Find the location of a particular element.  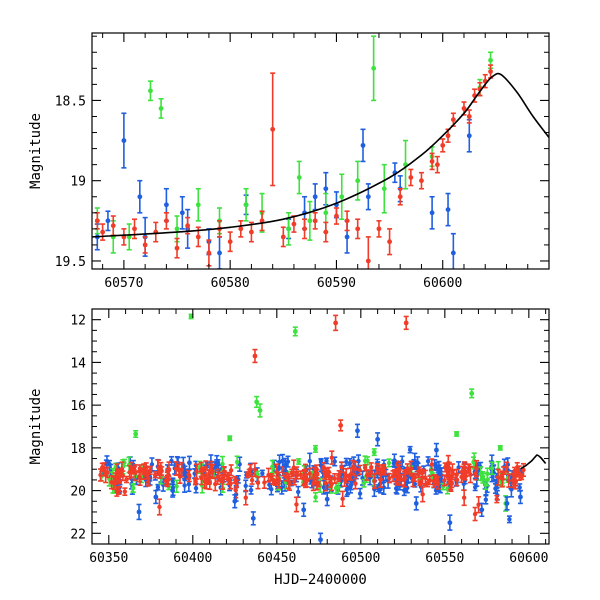

y-tick-label: 18 is located at coordinates (78, 449).